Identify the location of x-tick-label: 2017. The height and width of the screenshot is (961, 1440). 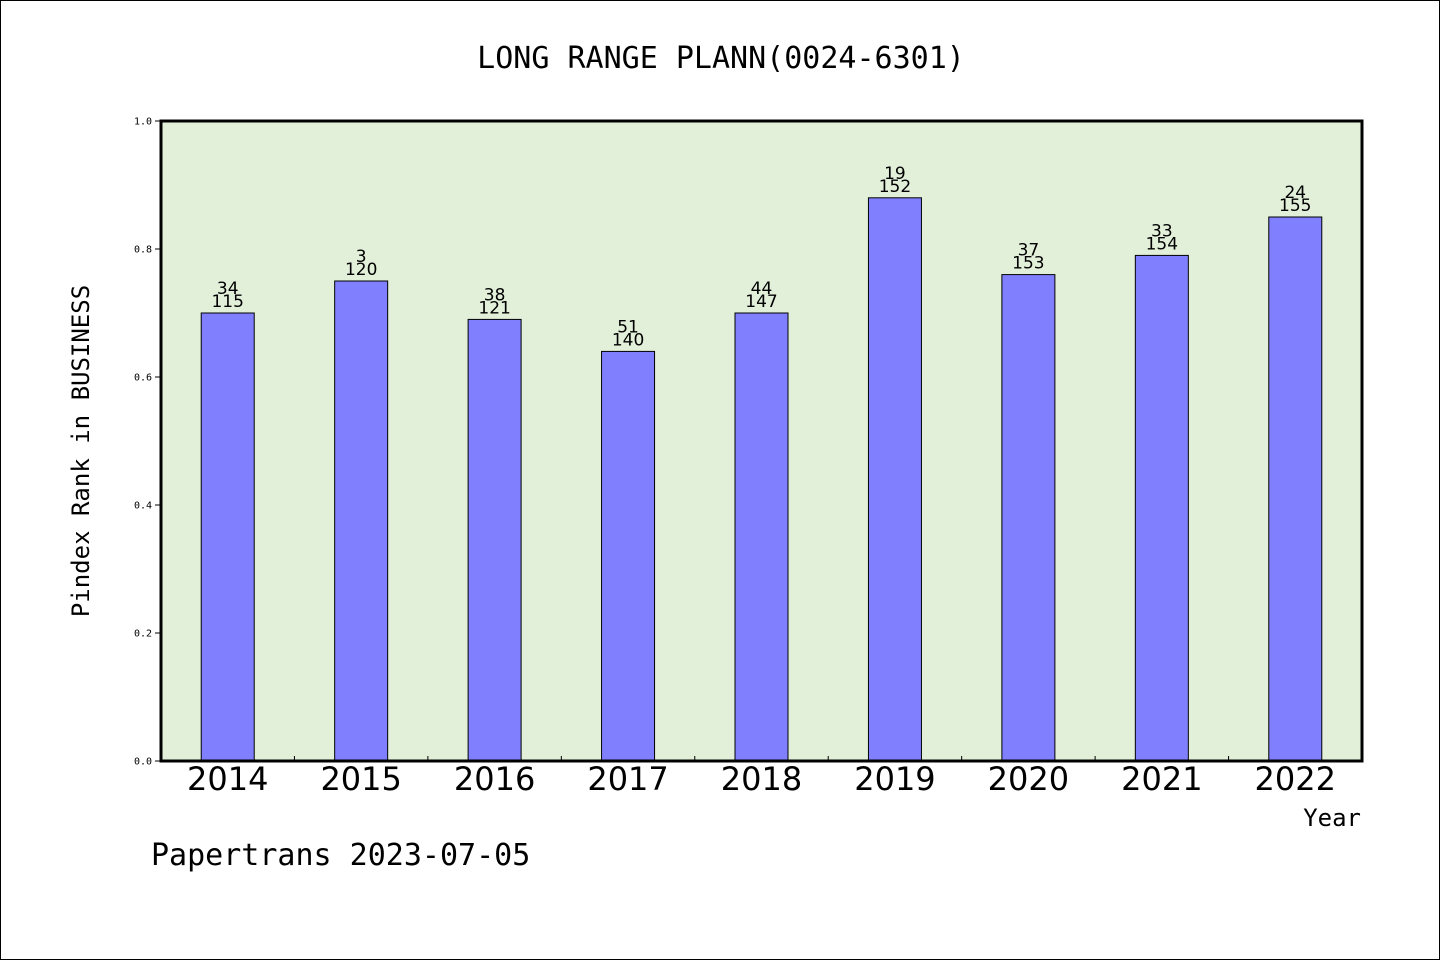
(627, 779).